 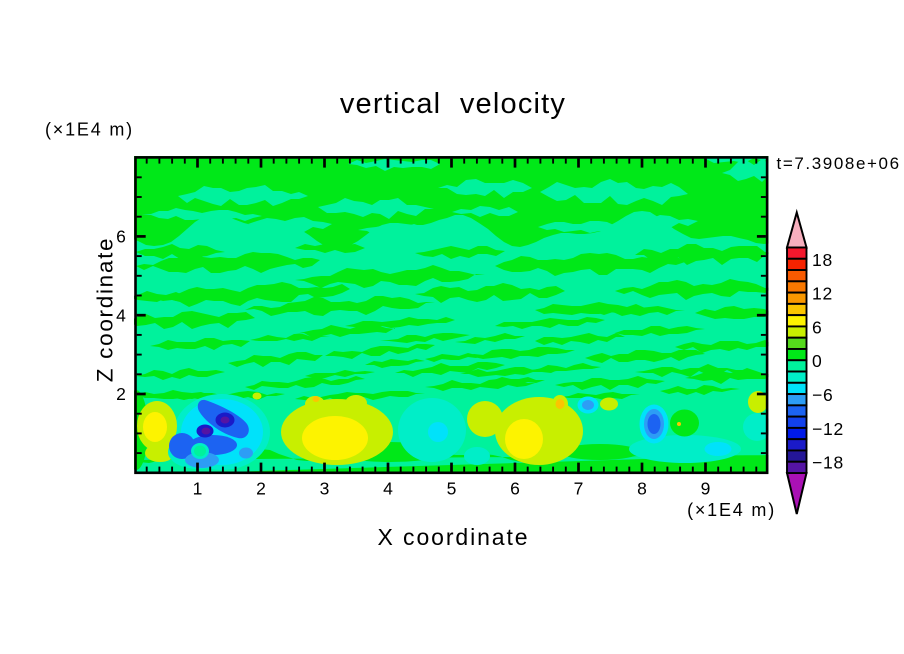 I want to click on svg-text: 8, so click(x=642, y=489).